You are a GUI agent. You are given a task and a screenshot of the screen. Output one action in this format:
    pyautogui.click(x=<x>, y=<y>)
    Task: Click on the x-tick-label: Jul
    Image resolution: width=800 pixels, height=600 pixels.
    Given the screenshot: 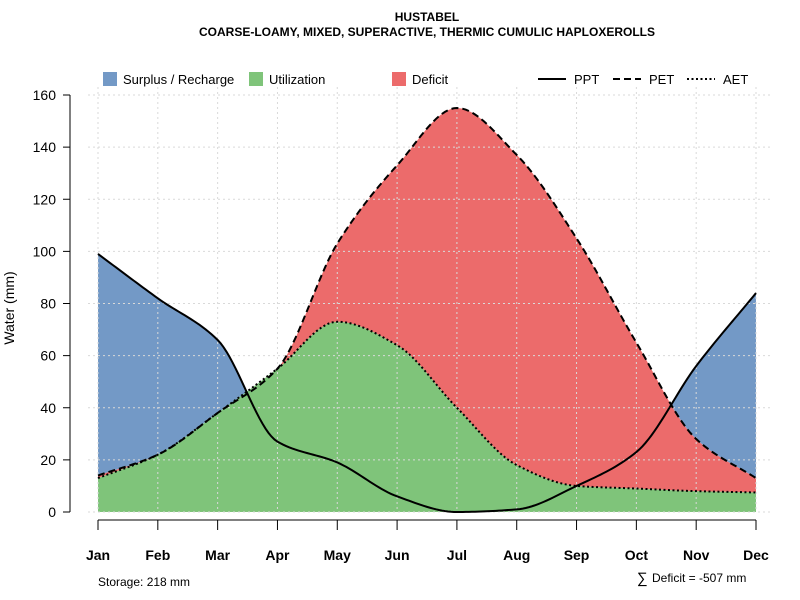 What is the action you would take?
    pyautogui.click(x=457, y=555)
    